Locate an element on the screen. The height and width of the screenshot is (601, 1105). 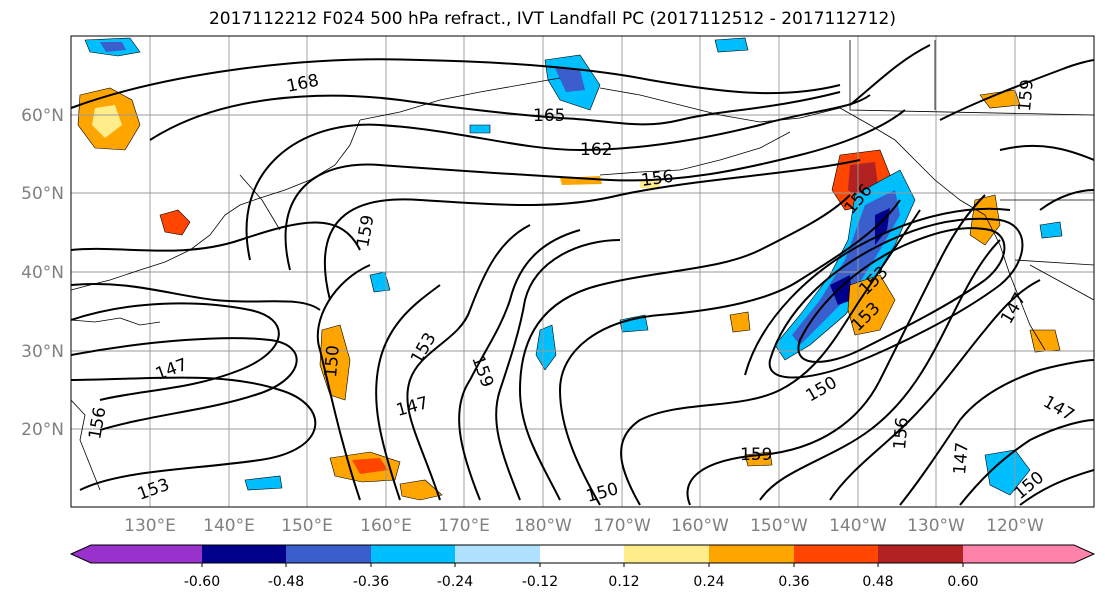
lon-label: 150°W is located at coordinates (779, 526).